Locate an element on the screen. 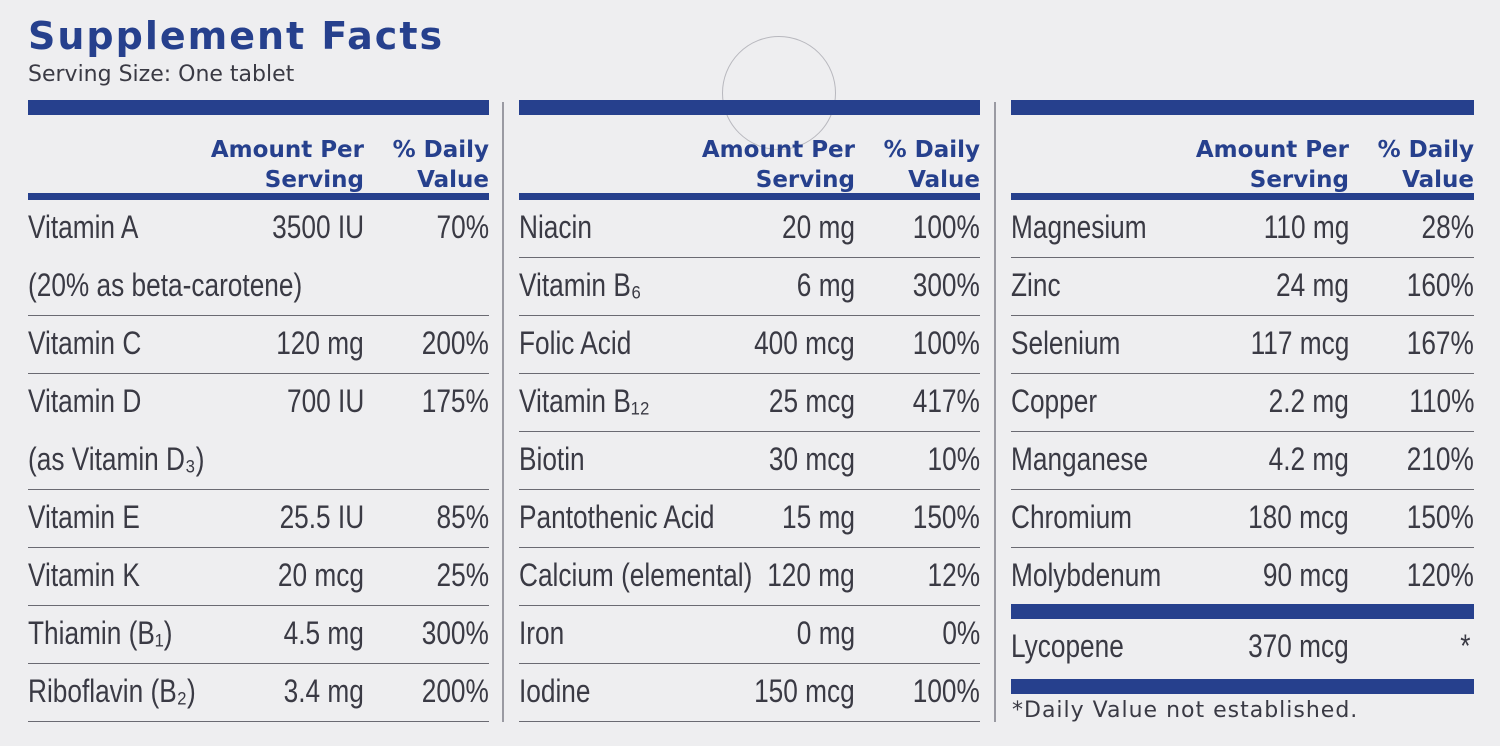 The height and width of the screenshot is (746, 1500). page-title: Supplement Facts is located at coordinates (236, 36).